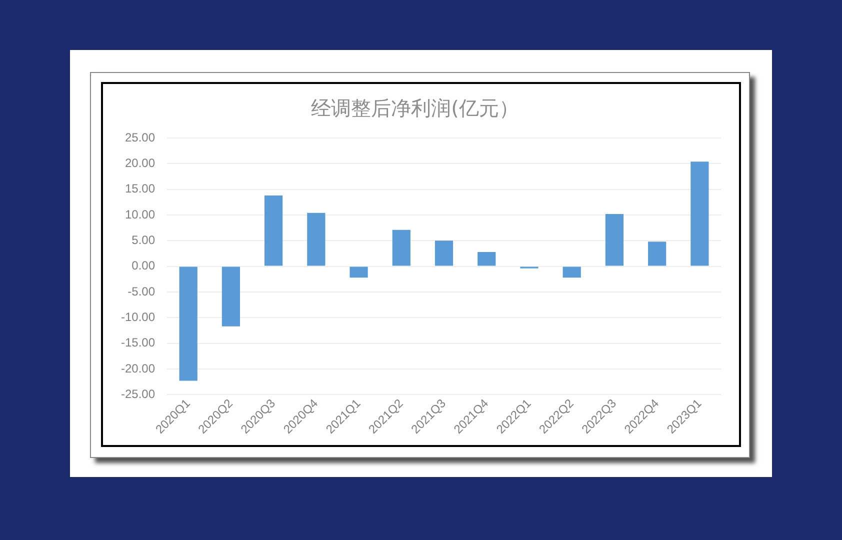 Image resolution: width=842 pixels, height=540 pixels. Describe the element at coordinates (144, 265) in the screenshot. I see `y-tick-label: 0.00` at that location.